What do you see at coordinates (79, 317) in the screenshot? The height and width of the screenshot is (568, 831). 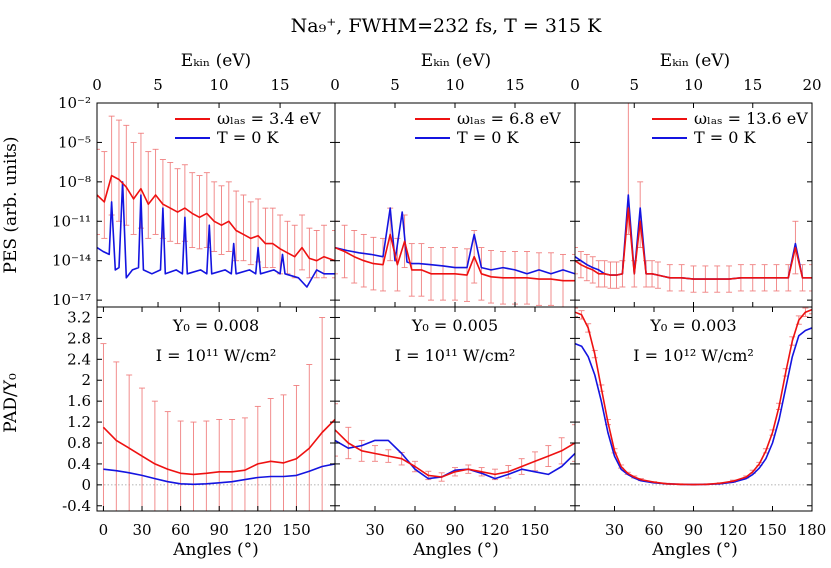 I see `y-tick-label: 3.2` at bounding box center [79, 317].